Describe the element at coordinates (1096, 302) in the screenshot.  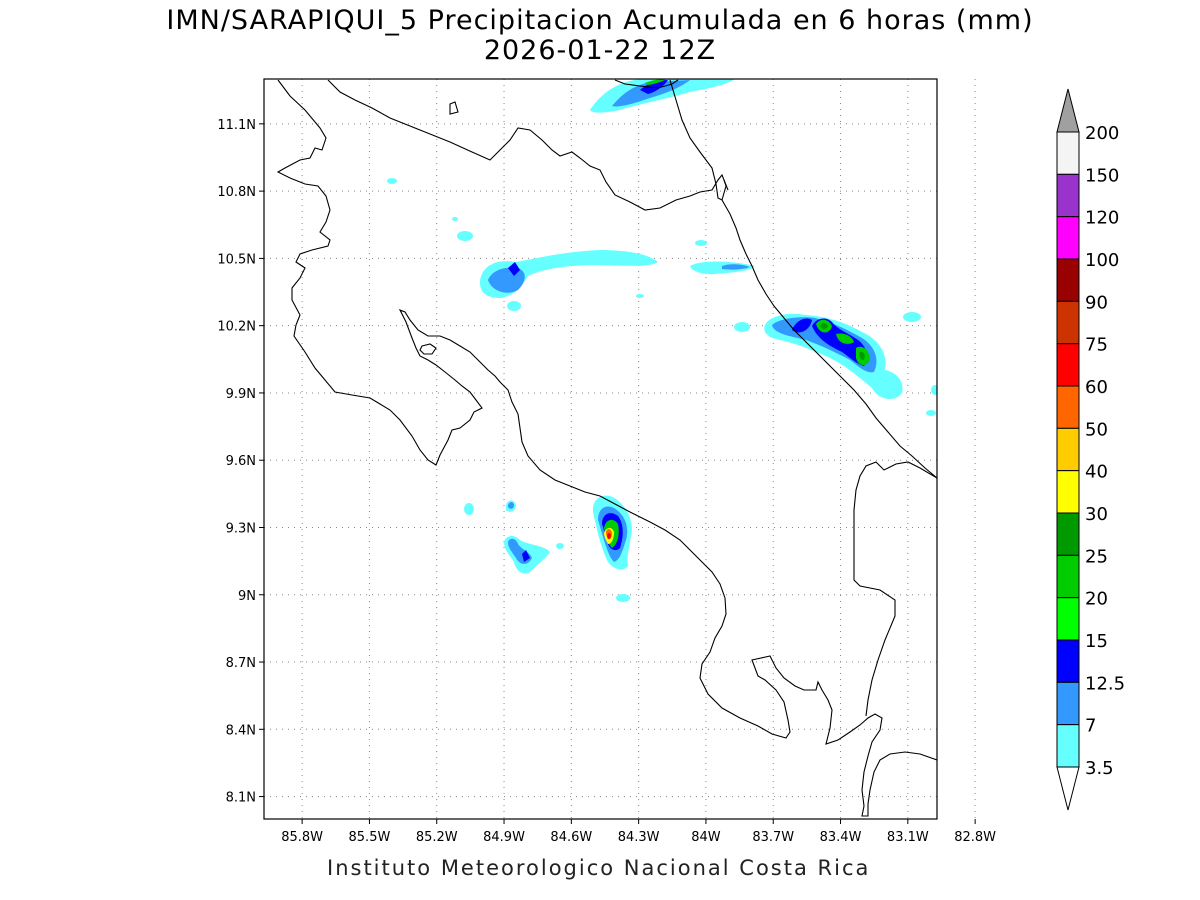
I see `legend-label: 90` at that location.